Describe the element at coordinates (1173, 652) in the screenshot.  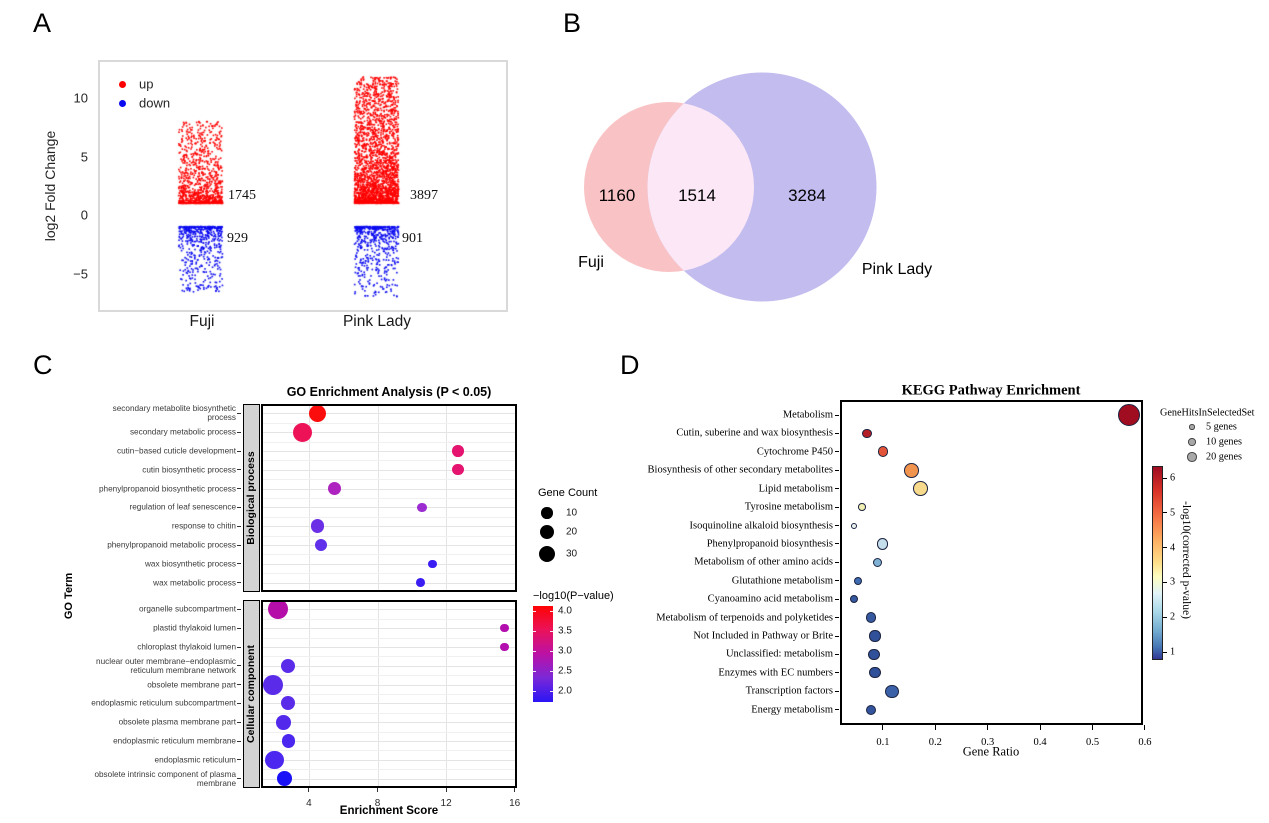
I see `kegg-colorbar-tick-label: 1` at that location.